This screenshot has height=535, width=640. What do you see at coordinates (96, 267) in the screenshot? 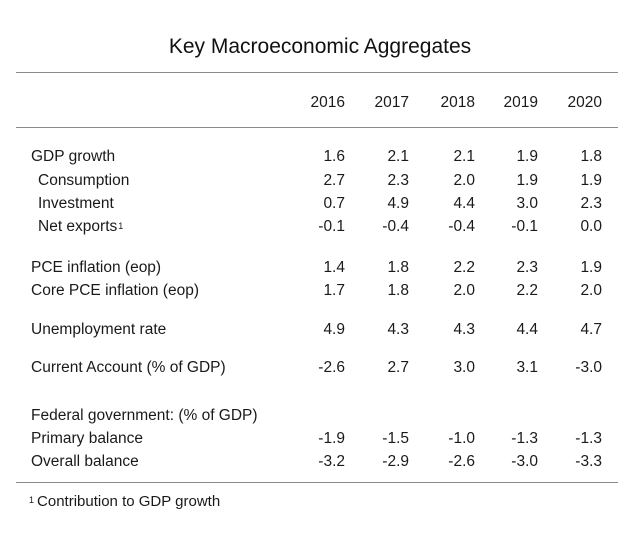
I see `row-label: PCE inflation (eop)` at bounding box center [96, 267].